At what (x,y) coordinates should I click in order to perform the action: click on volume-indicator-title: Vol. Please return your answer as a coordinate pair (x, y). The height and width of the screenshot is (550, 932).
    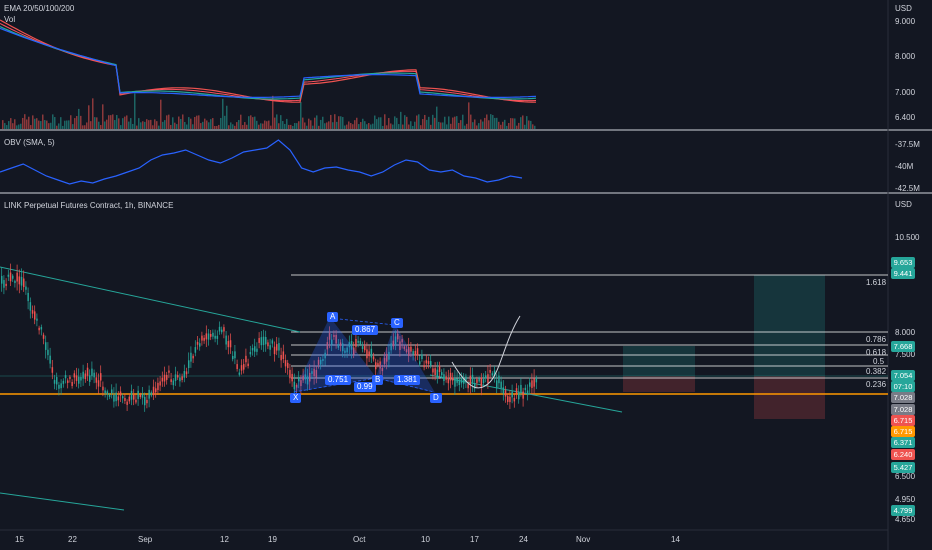
    Looking at the image, I should click on (10, 19).